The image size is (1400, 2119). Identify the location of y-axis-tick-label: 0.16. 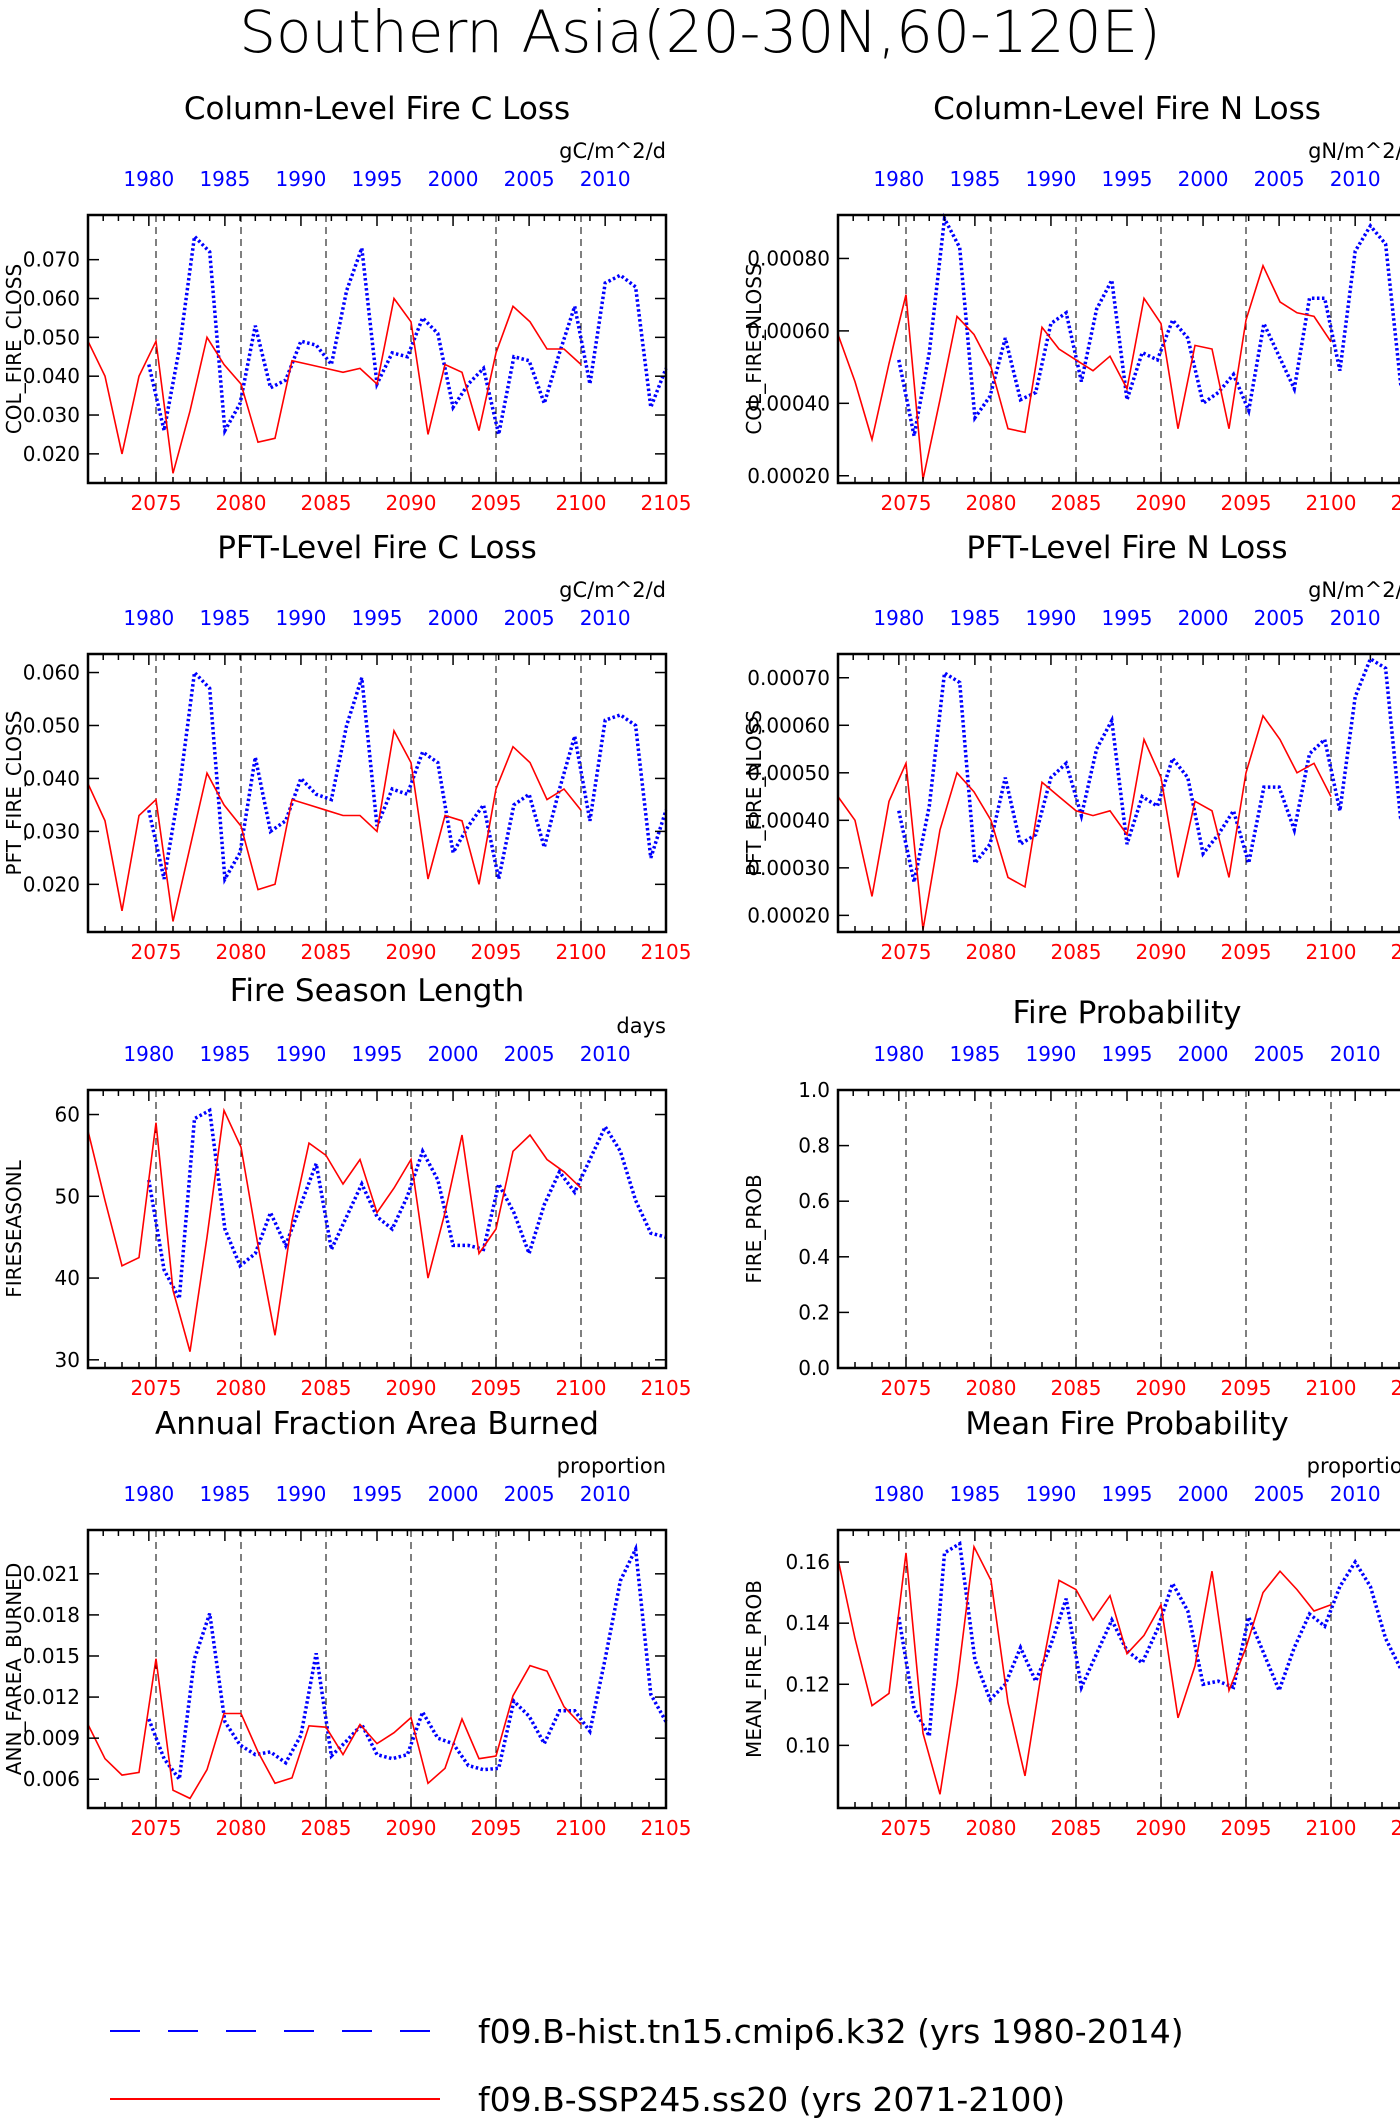
(807, 1562).